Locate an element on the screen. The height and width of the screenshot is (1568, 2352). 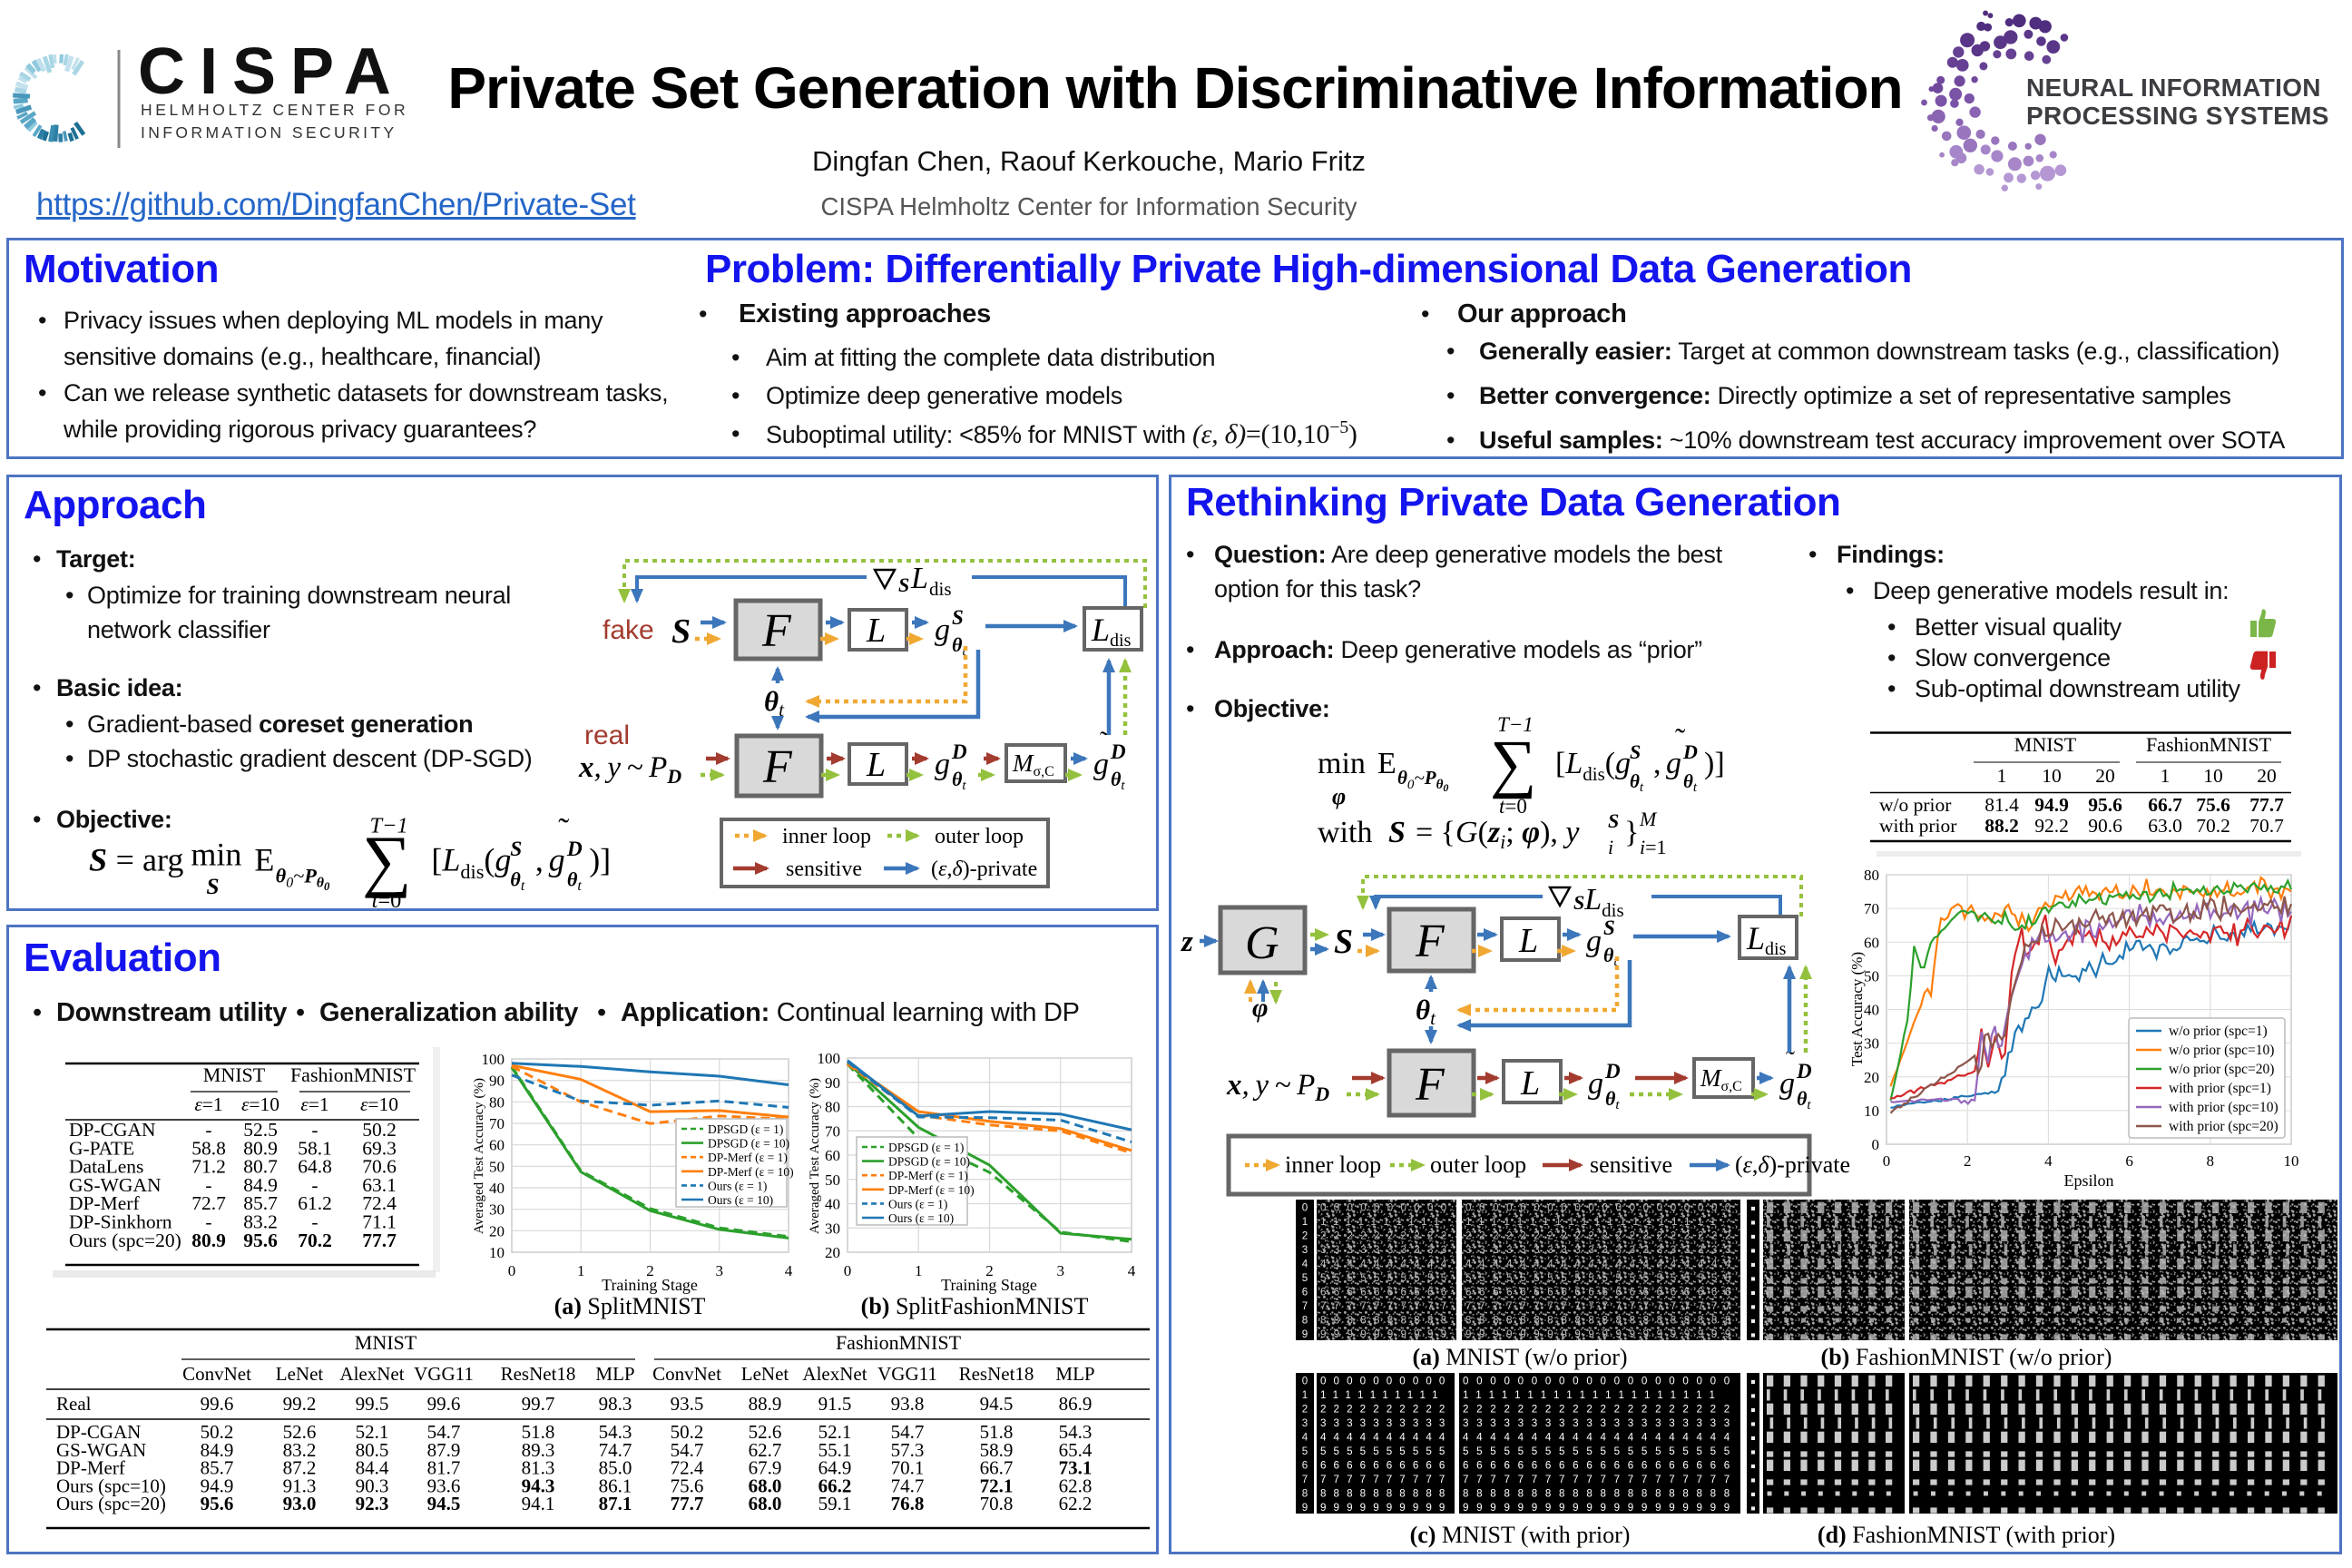
svg-text: D is located at coordinates (1612, 1071).